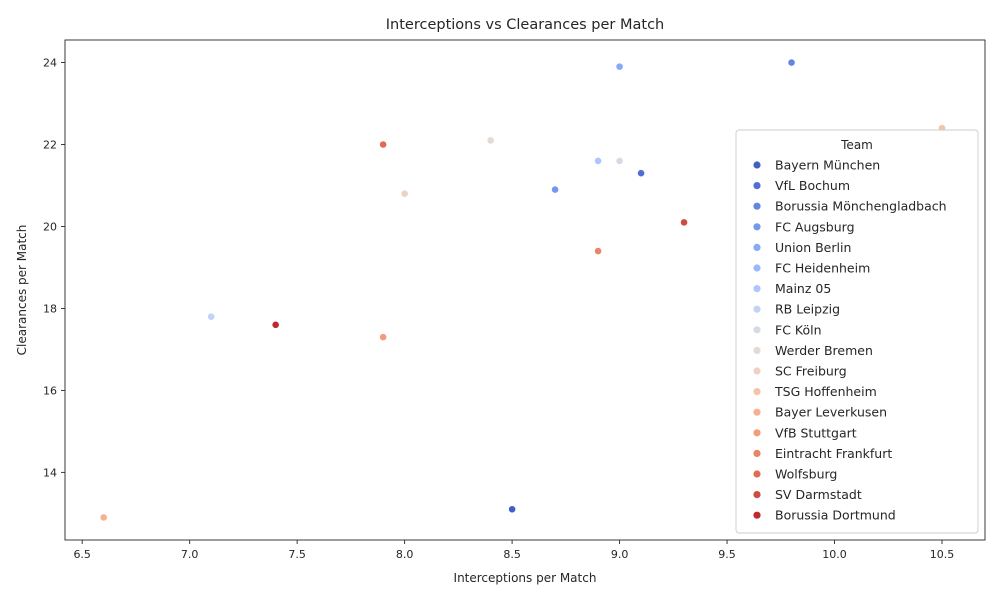  Describe the element at coordinates (833, 453) in the screenshot. I see `legend-label: Eintracht Frankfurt` at that location.